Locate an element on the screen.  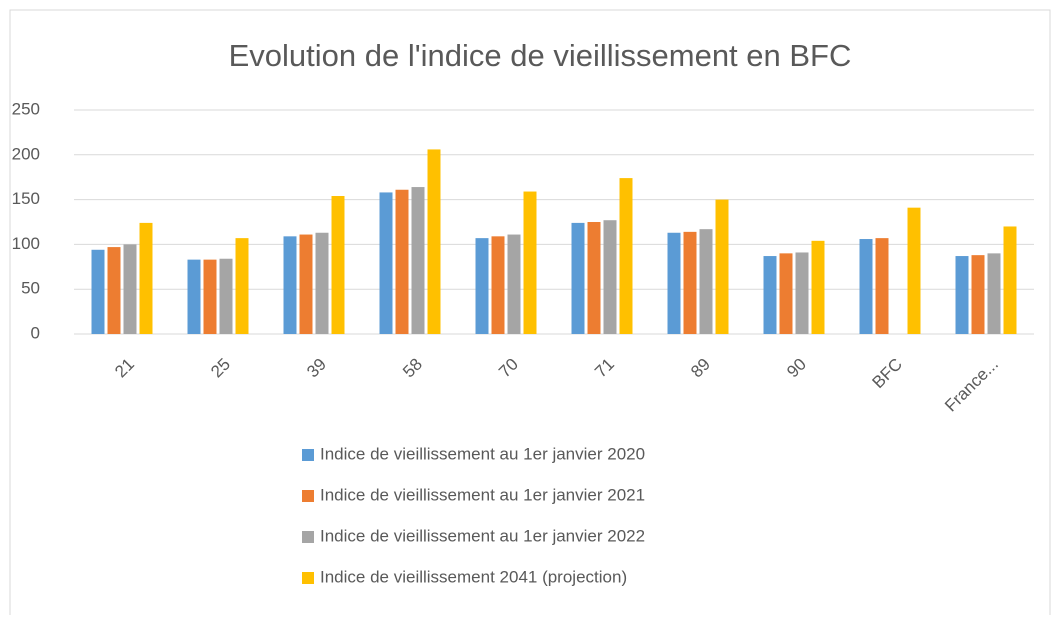
y-tick-label: 100 is located at coordinates (26, 243).